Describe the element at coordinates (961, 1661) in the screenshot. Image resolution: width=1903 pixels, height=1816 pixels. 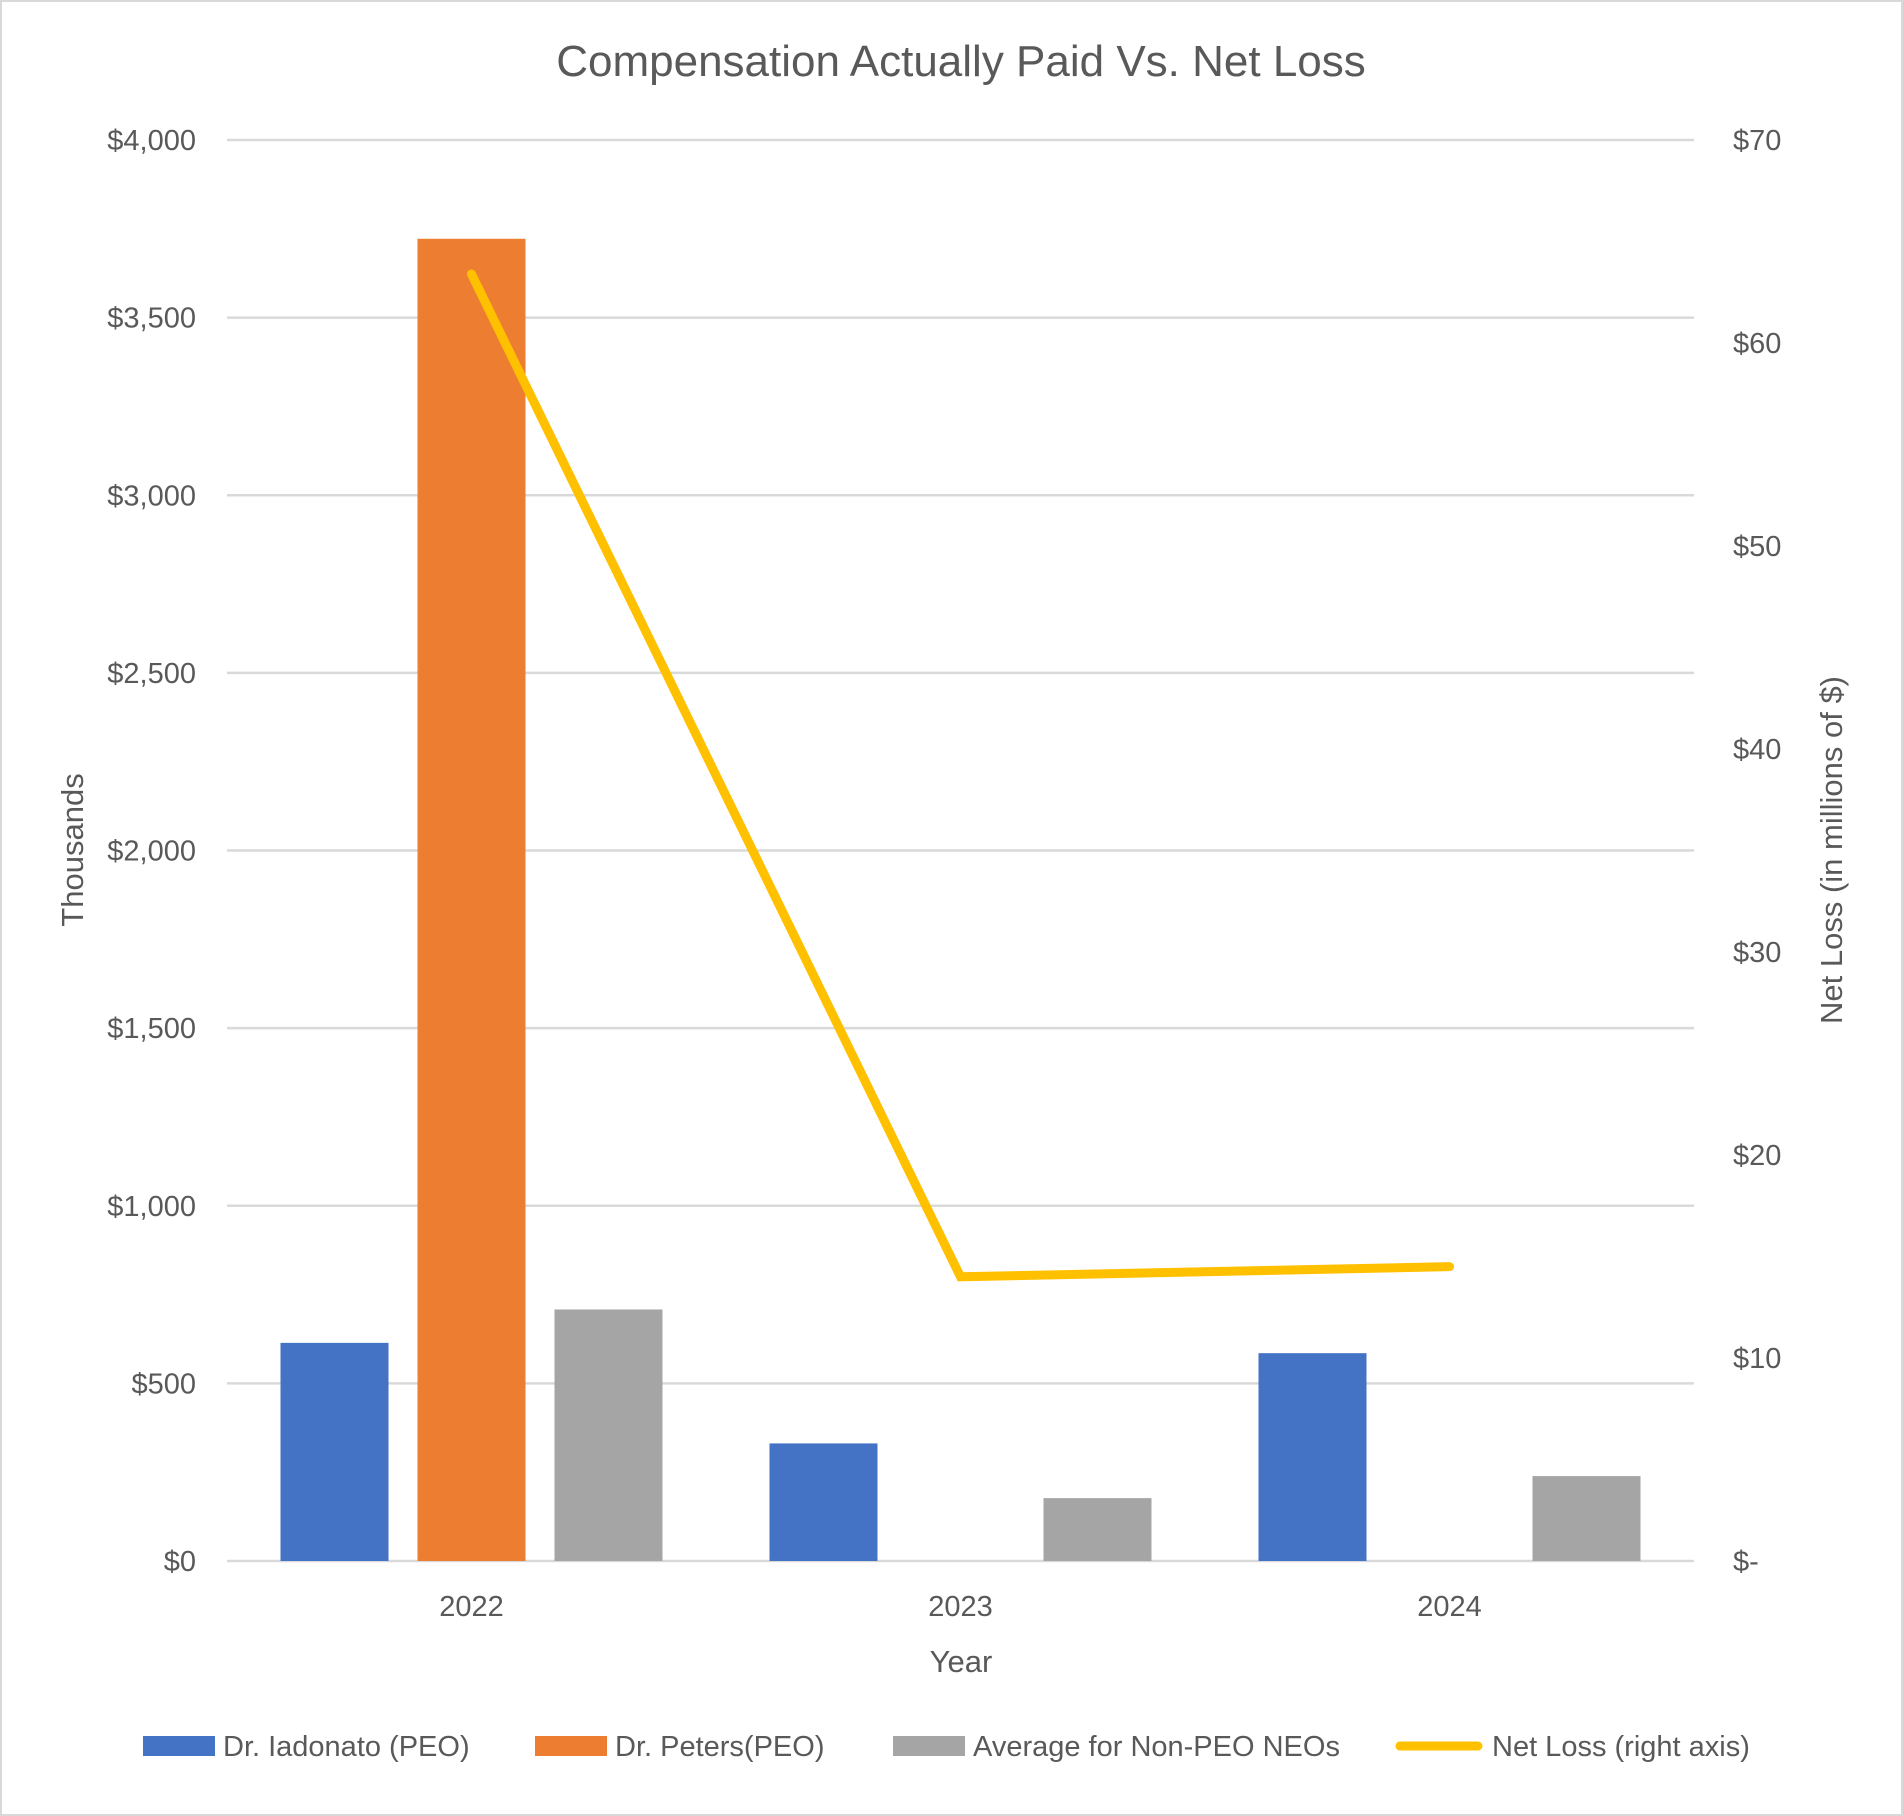
I see `x-axis-title: Year` at that location.